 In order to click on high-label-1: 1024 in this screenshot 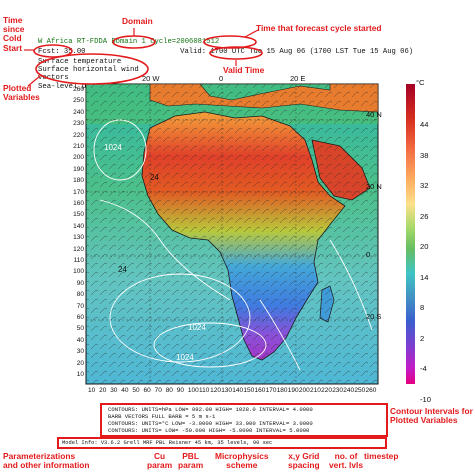, I will do `click(197, 327)`.